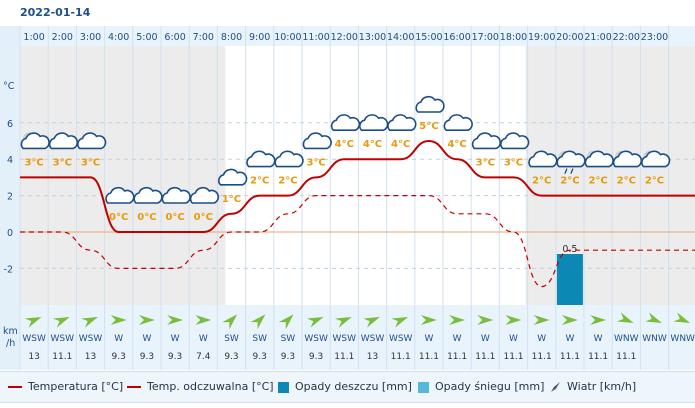 The image size is (695, 408). What do you see at coordinates (231, 37) in the screenshot?
I see `hour-label: 8:00` at bounding box center [231, 37].